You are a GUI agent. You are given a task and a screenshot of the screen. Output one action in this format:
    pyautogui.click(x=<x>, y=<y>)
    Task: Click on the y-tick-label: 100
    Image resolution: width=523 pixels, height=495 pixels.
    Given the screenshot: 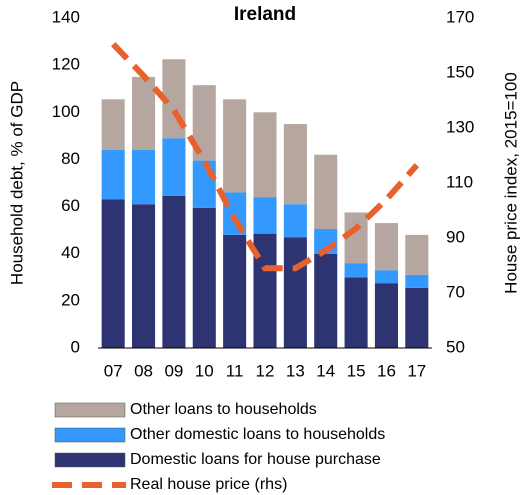 What is the action you would take?
    pyautogui.click(x=66, y=111)
    